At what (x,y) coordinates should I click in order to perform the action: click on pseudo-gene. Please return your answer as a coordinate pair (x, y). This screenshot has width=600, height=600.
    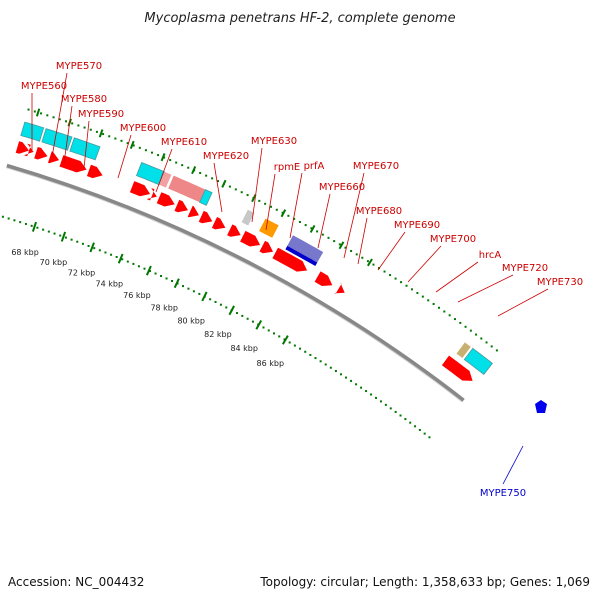
    Looking at the image, I should click on (165, 179).